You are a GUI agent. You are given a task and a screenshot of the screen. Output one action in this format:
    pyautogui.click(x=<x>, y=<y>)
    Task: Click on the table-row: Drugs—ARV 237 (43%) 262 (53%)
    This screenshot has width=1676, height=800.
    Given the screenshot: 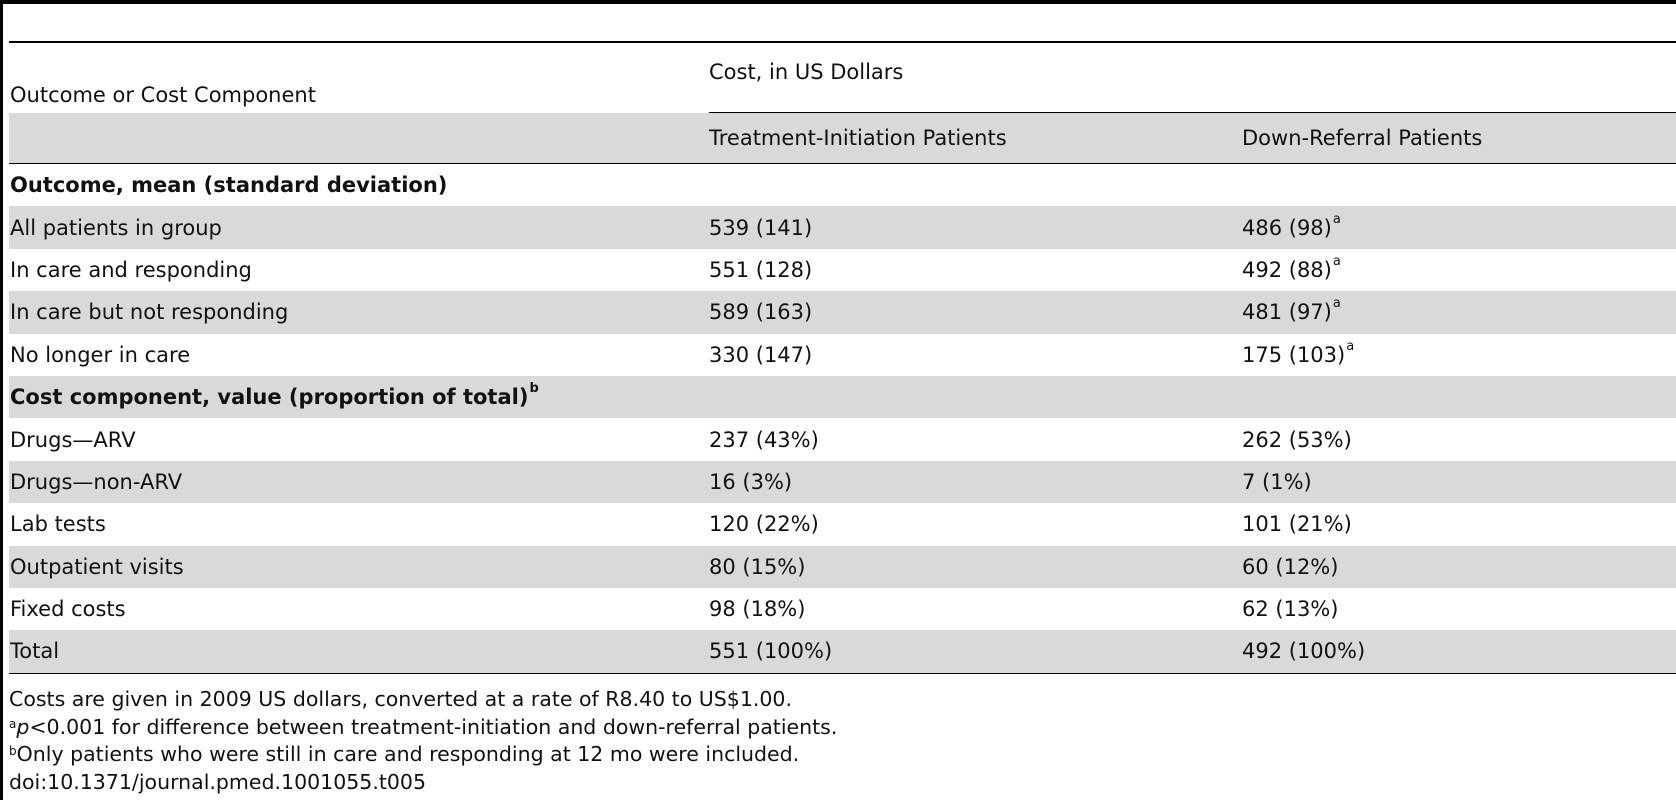 What is the action you would take?
    pyautogui.click(x=842, y=439)
    